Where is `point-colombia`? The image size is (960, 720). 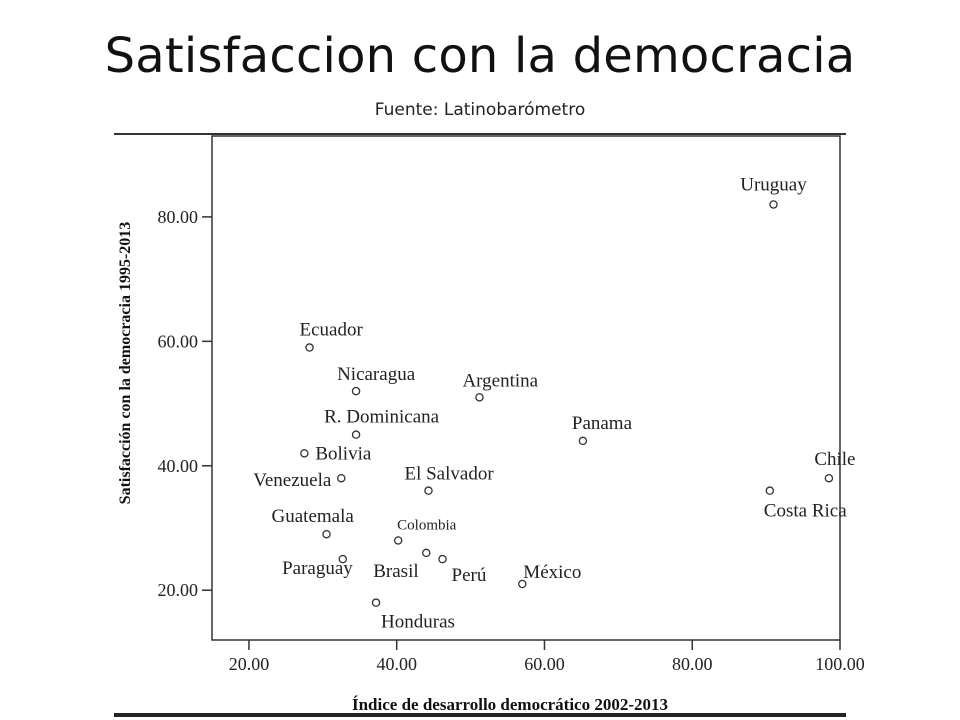
point-colombia is located at coordinates (398, 540).